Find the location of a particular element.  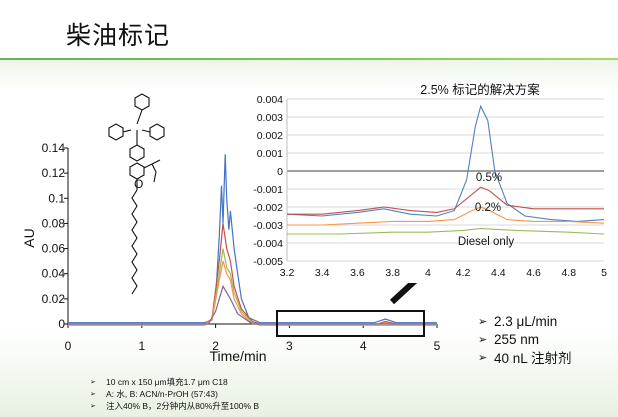

spec-flow: ➢ 2.3 μL/min is located at coordinates (525, 321).